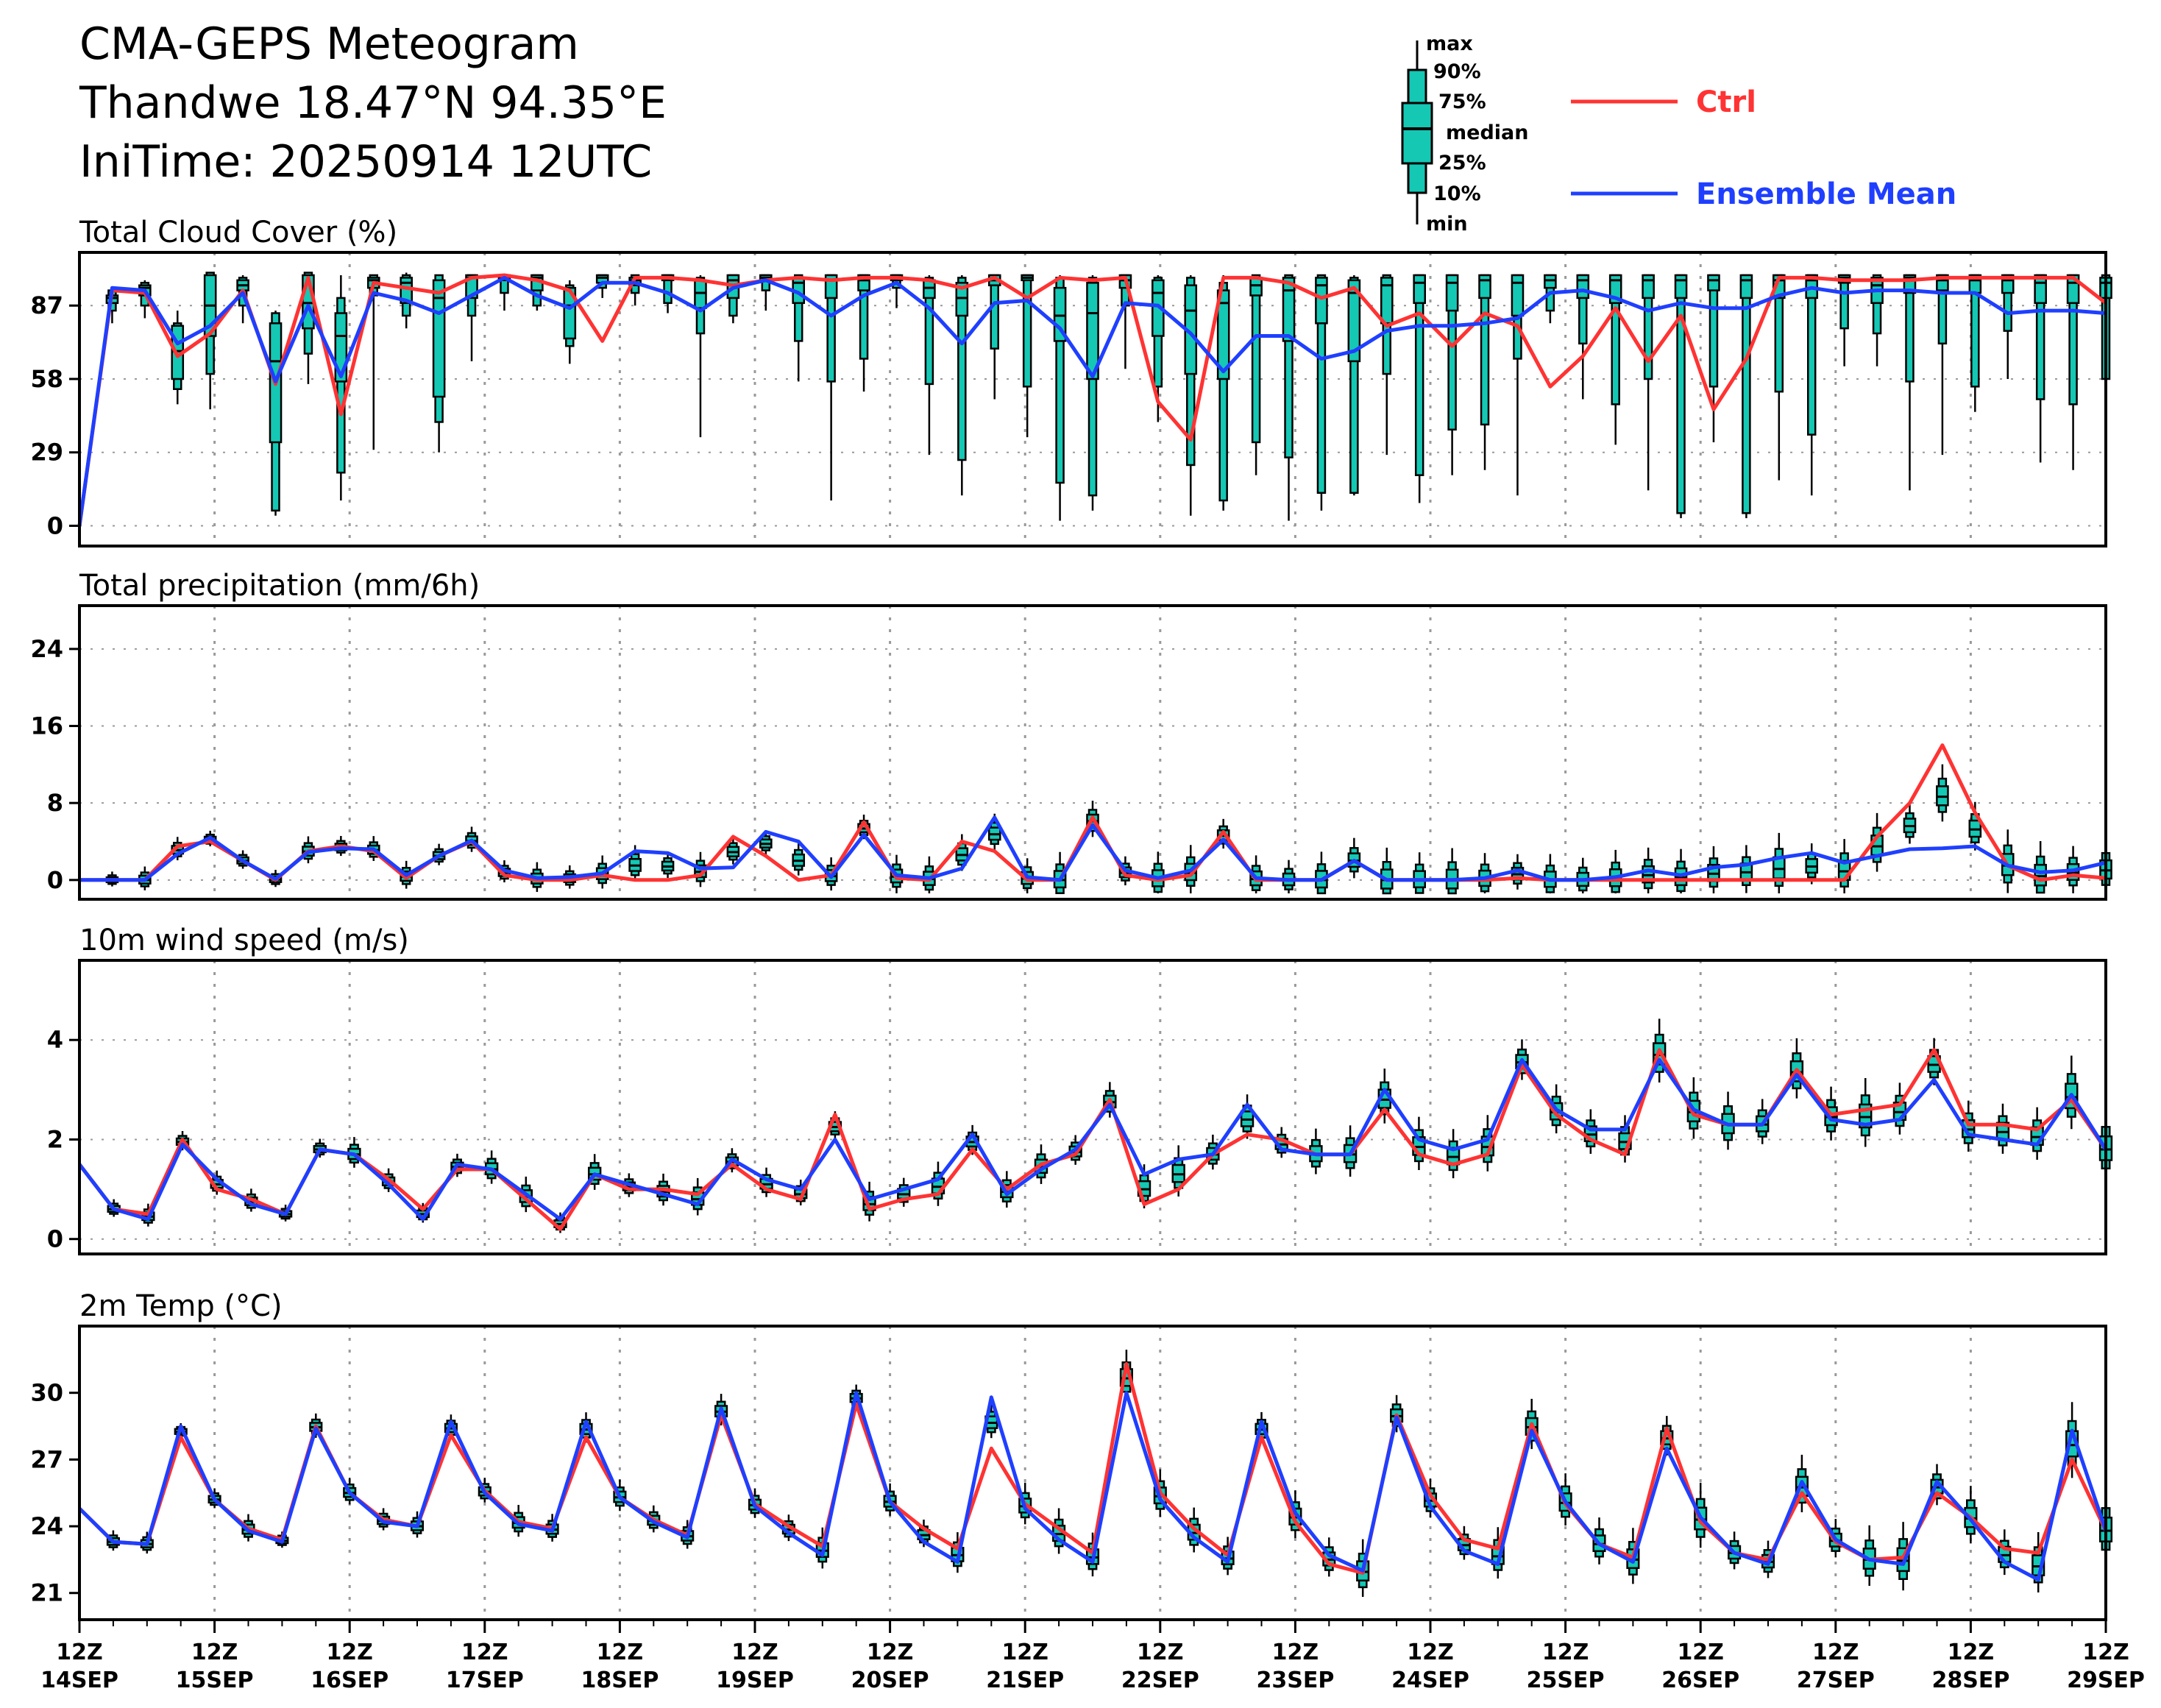 Image resolution: width=2161 pixels, height=1708 pixels. What do you see at coordinates (1457, 71) in the screenshot?
I see `legend-p90-label: 90%` at bounding box center [1457, 71].